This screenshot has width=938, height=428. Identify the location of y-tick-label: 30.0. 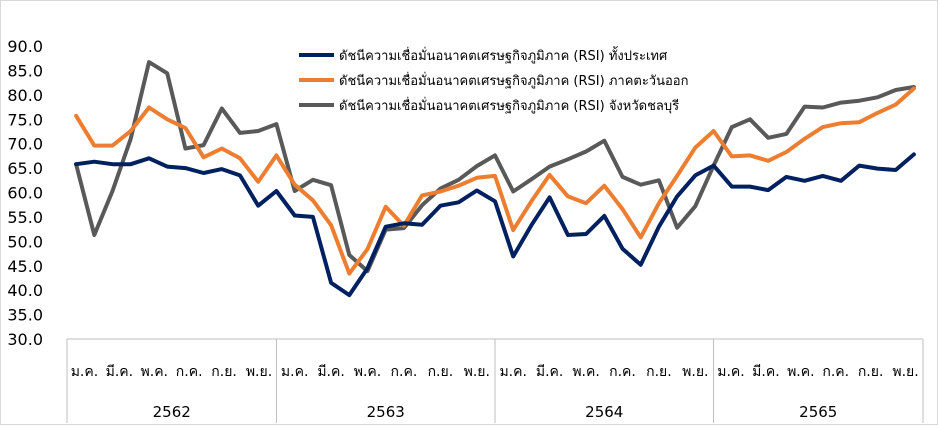
(25, 339).